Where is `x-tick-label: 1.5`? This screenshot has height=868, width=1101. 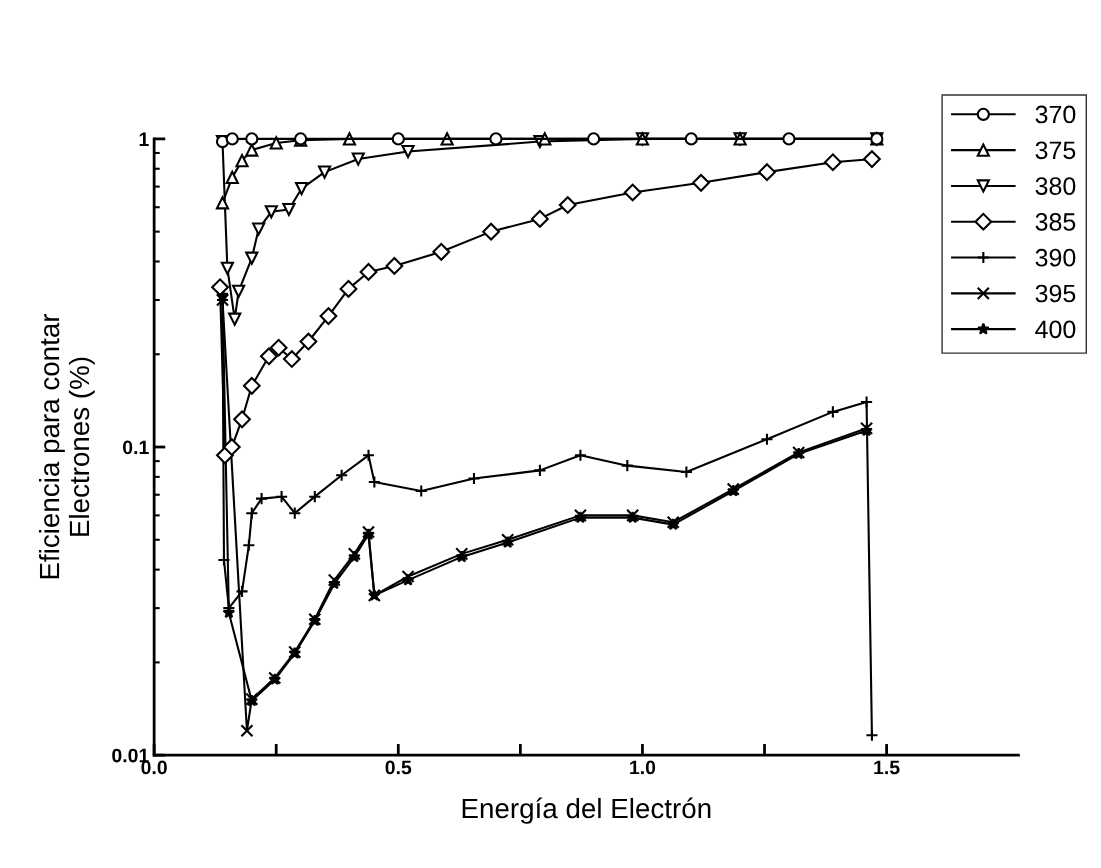 x-tick-label: 1.5 is located at coordinates (887, 767).